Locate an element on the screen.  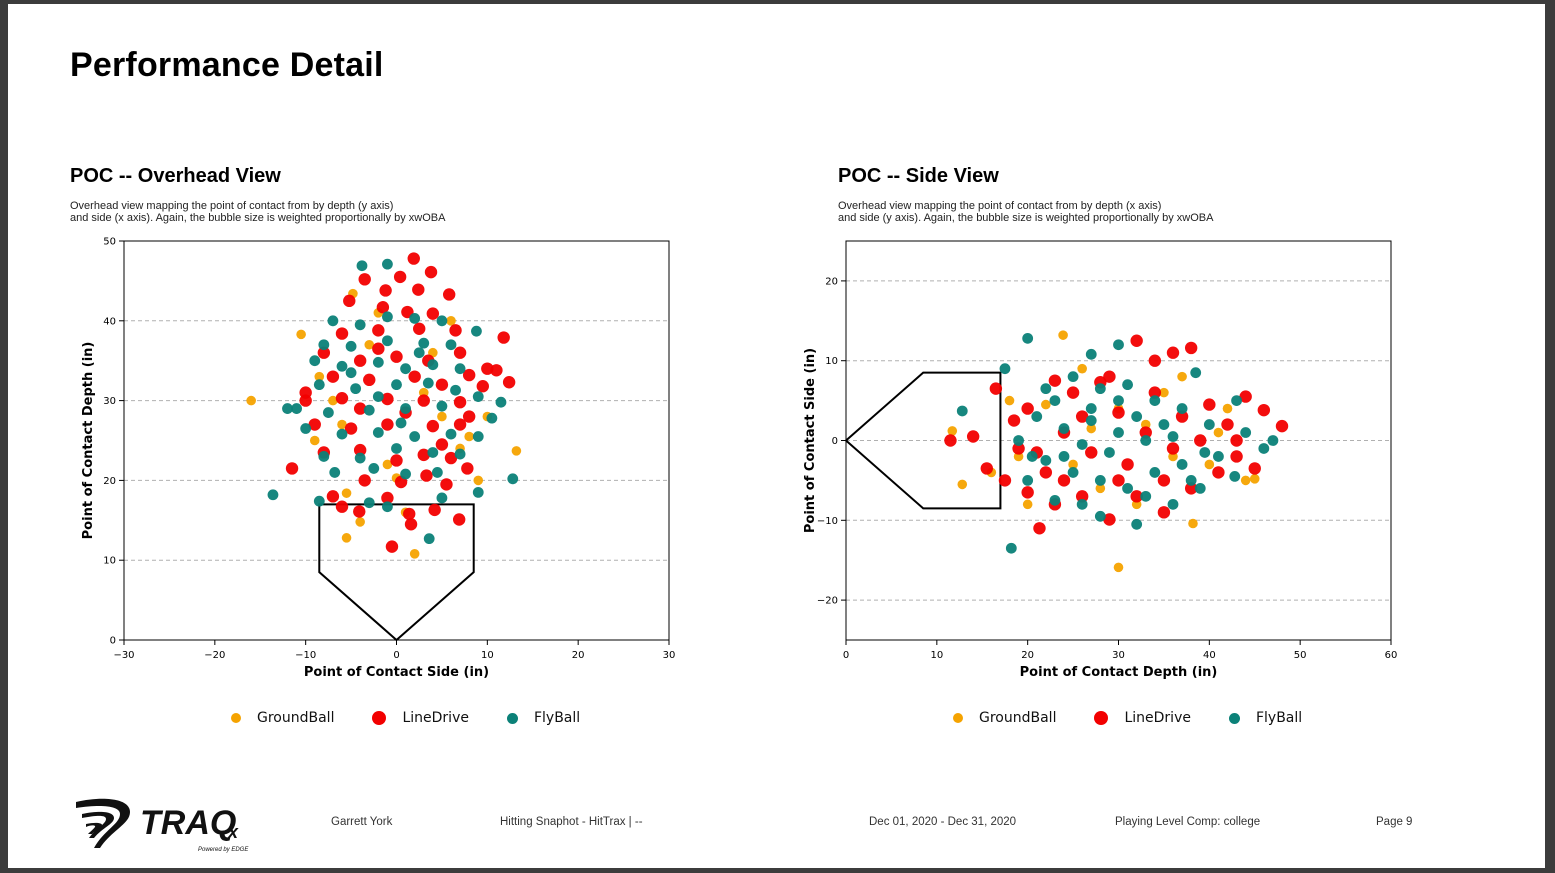
side-view-legend: GroundBall LineDrive FlyBall is located at coordinates (1146, 718).